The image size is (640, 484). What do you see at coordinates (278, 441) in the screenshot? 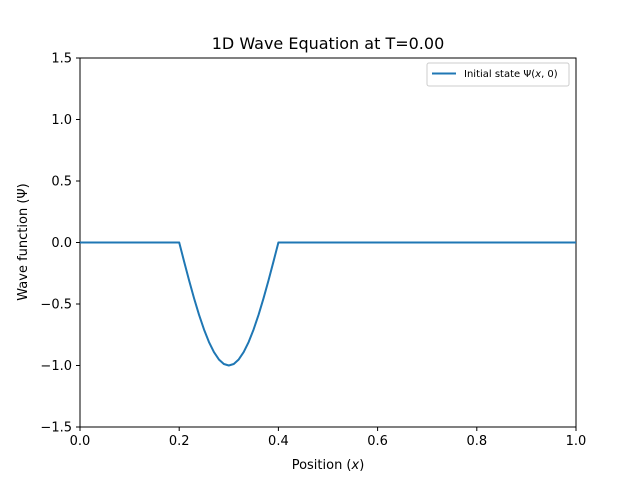
I see `x-tick-label: 0.4` at bounding box center [278, 441].